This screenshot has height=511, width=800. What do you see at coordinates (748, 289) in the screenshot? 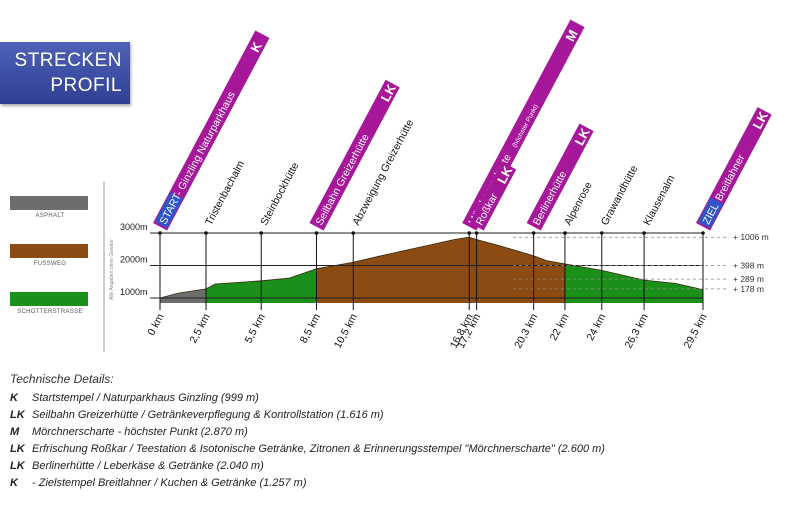
I see `right-climb-label: + 178 m` at bounding box center [748, 289].